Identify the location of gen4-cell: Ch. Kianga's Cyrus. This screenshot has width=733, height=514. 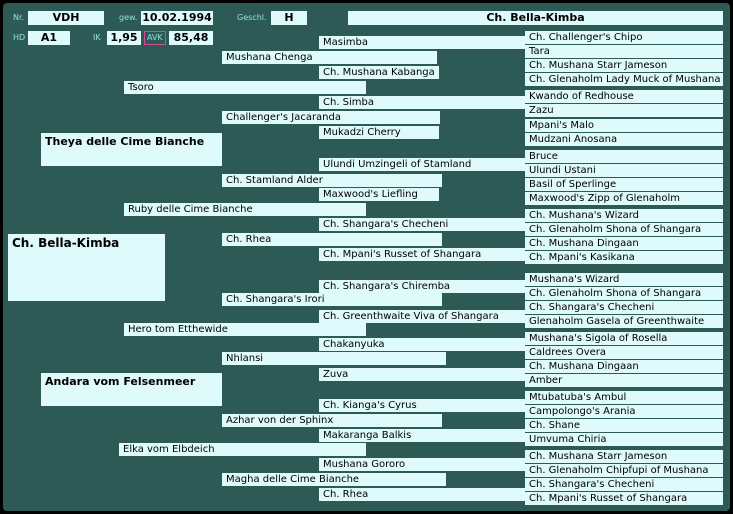
(422, 405).